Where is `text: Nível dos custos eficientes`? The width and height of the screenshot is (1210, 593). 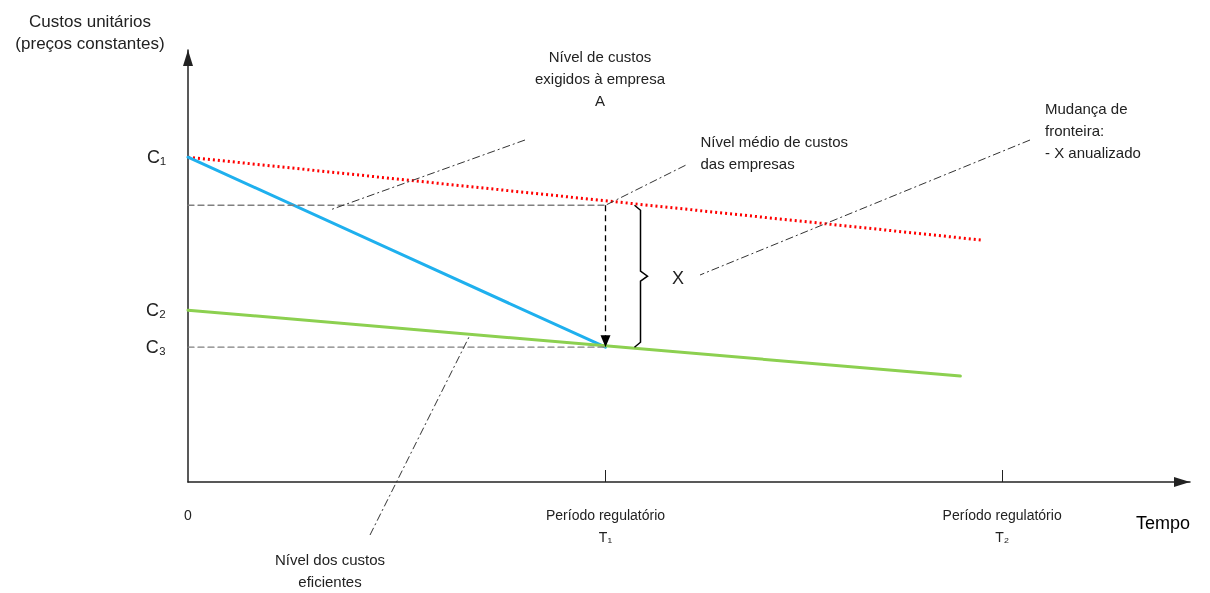
text: Nível dos custos eficientes is located at coordinates (330, 570).